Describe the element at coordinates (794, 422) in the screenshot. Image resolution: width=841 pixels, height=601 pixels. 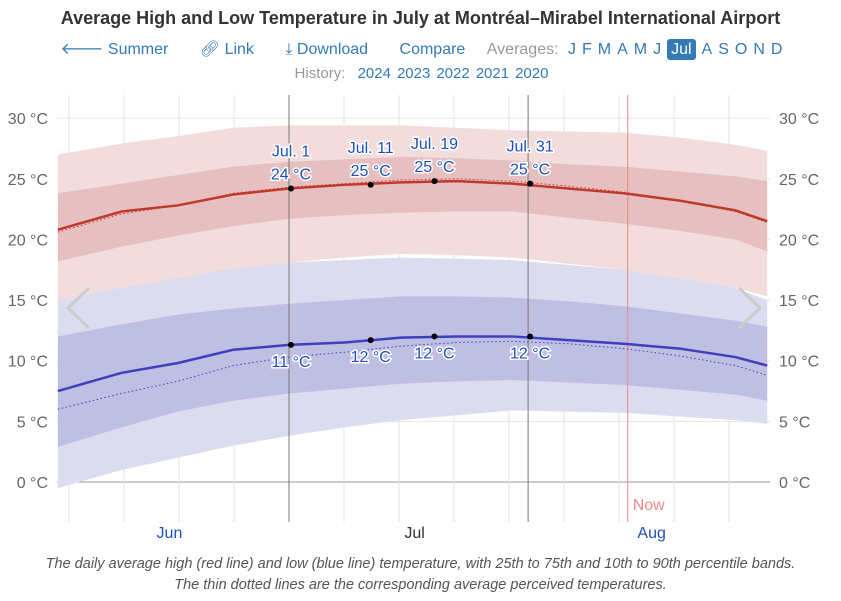
I see `y-tick-label-right: 5 °C` at that location.